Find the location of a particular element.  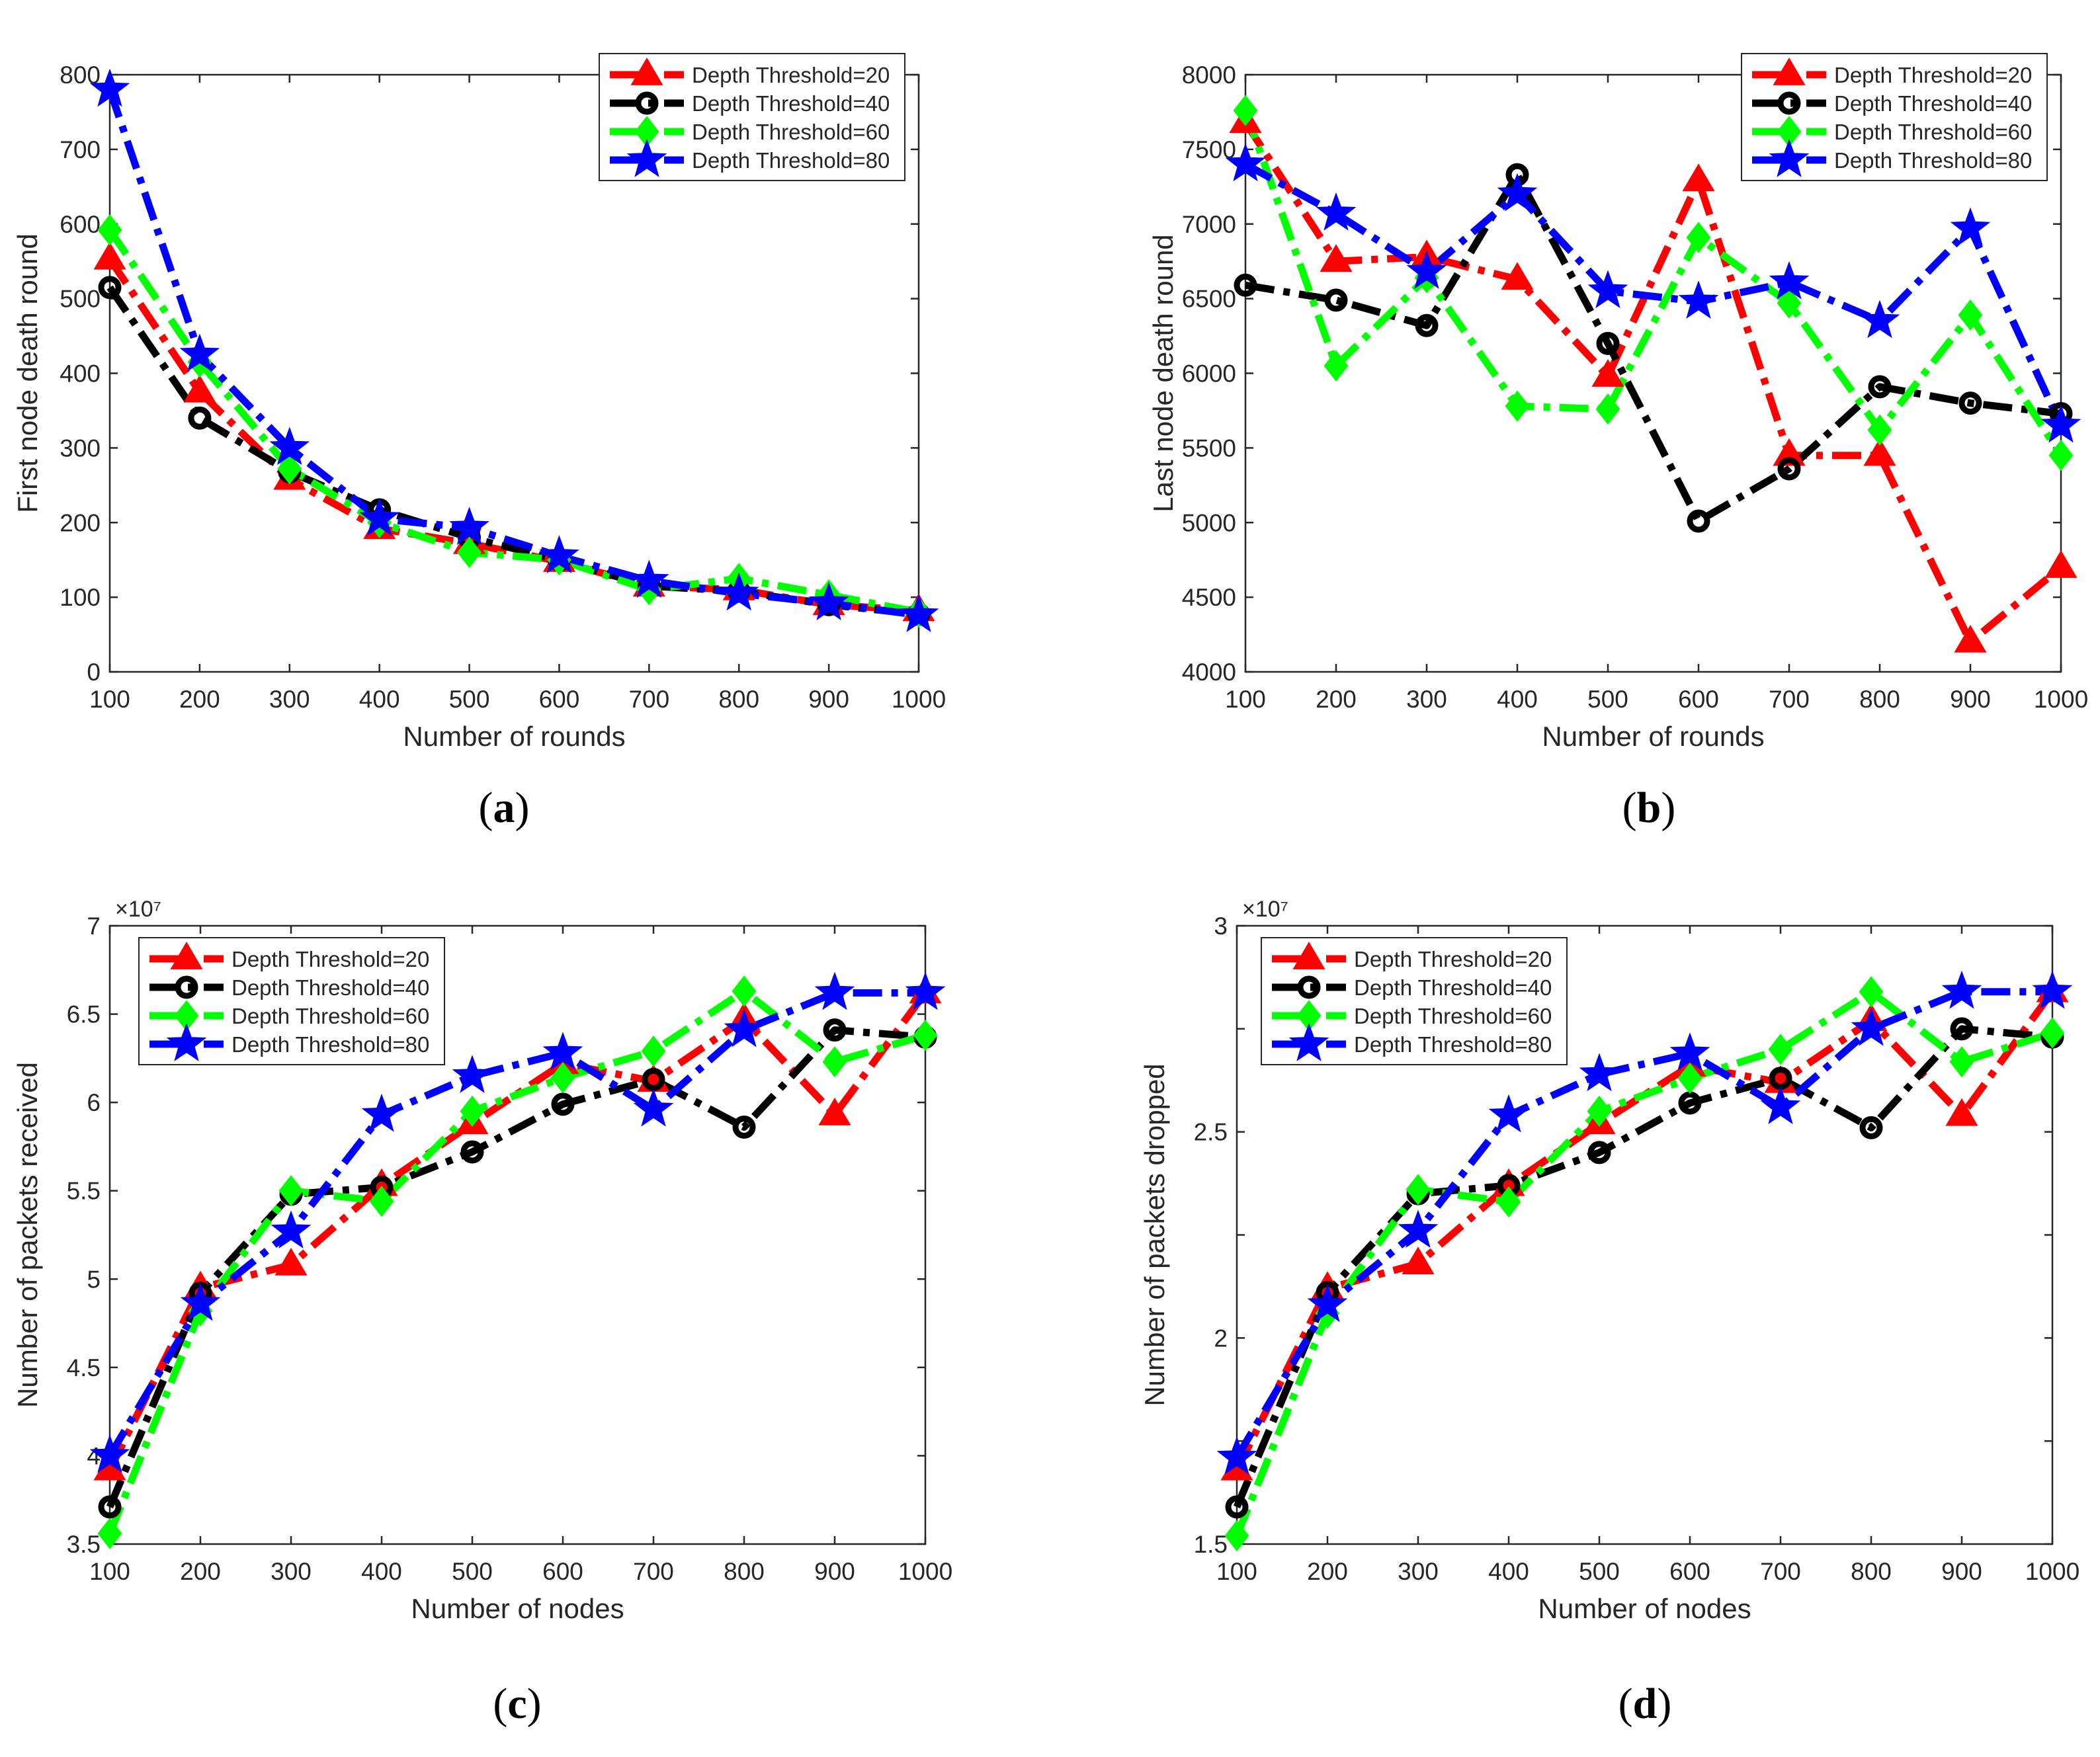

x-tick-label: 700 is located at coordinates (648, 699).